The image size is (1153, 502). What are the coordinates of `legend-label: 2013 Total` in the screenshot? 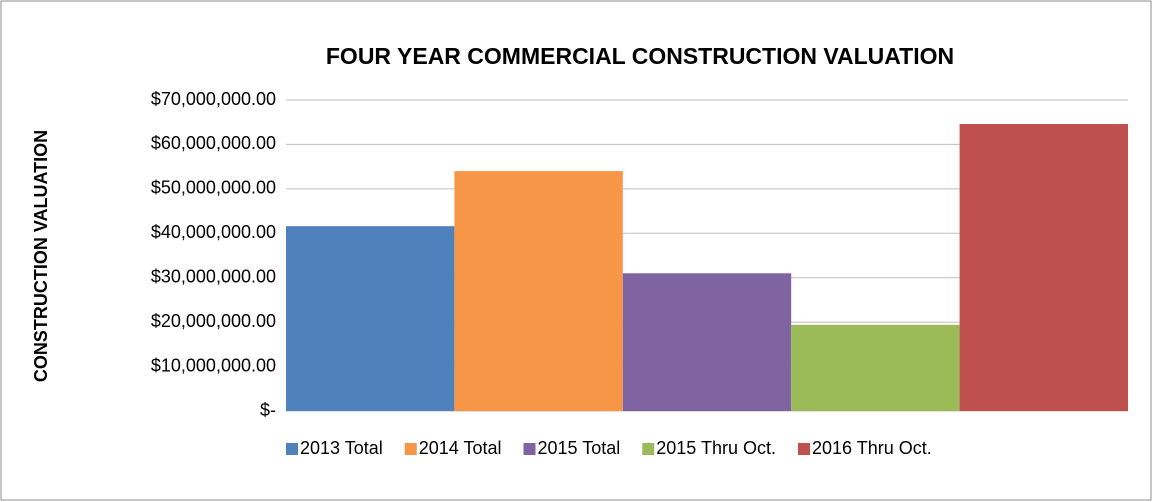 It's located at (341, 448).